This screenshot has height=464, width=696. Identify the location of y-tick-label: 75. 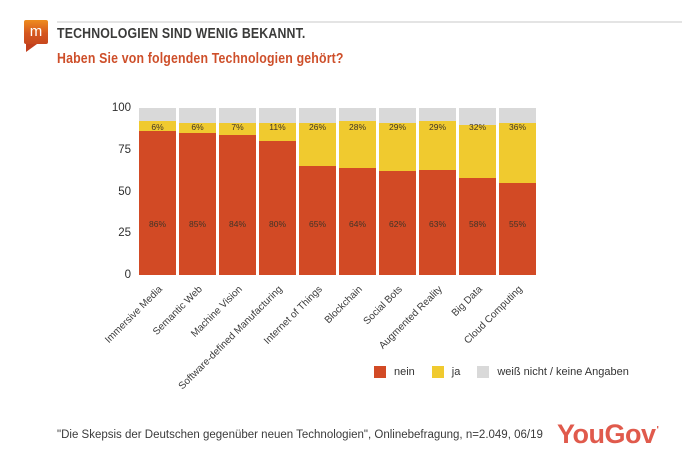
(124, 149).